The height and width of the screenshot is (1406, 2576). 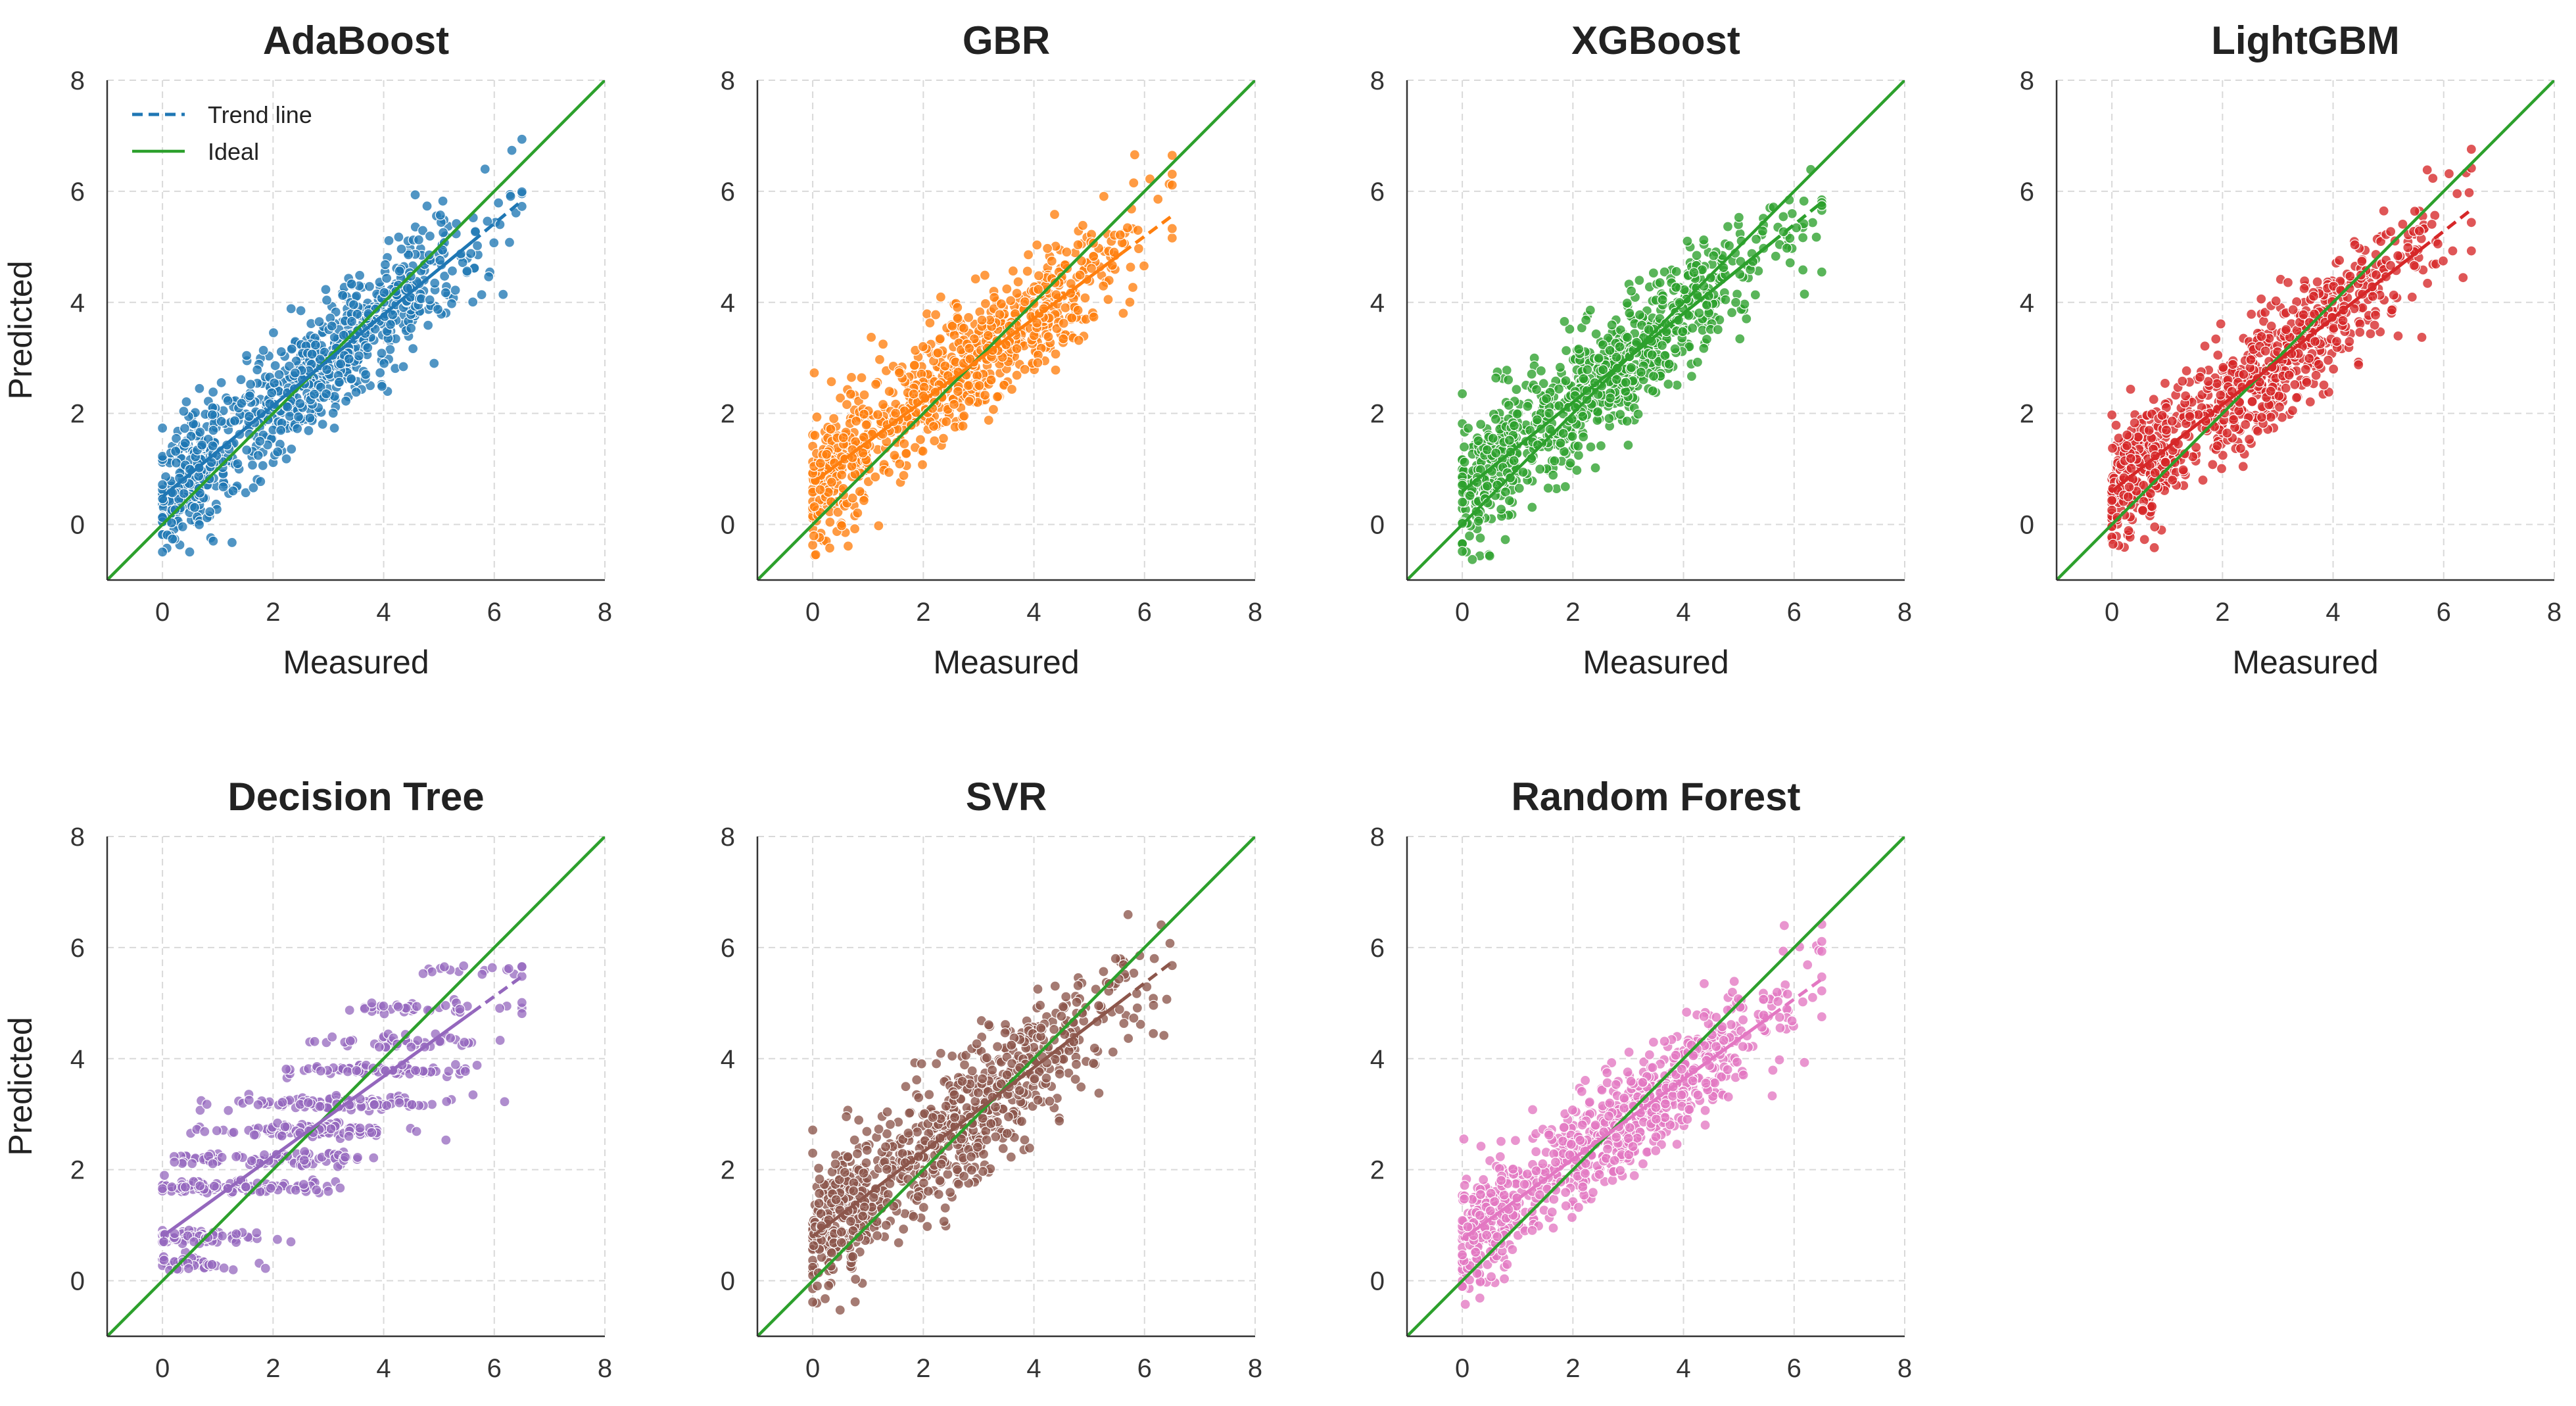 I want to click on x-tick-label: 4, so click(x=1034, y=612).